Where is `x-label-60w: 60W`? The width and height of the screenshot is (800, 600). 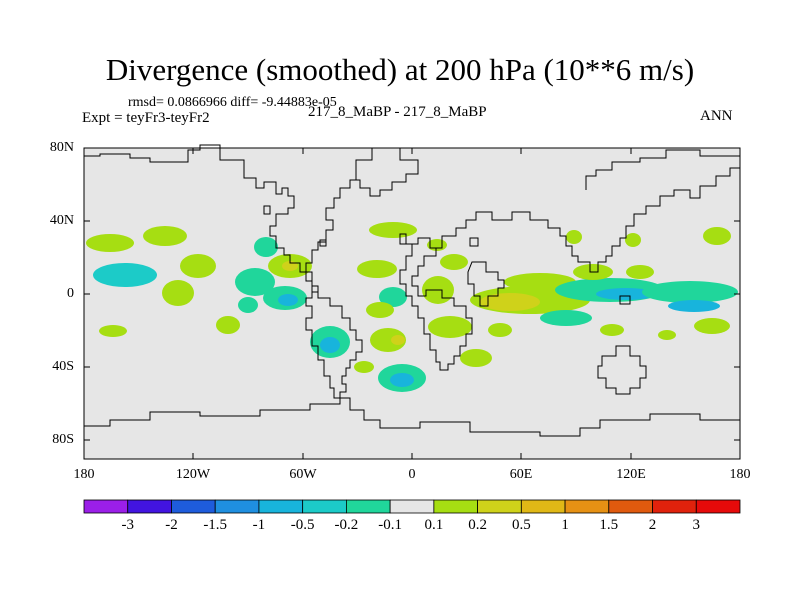
x-label-60w: 60W is located at coordinates (303, 474).